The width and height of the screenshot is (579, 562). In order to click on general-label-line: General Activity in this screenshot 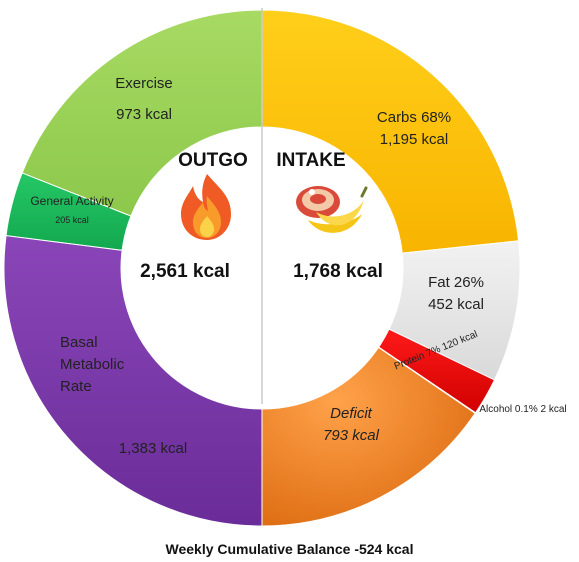, I will do `click(71, 201)`.